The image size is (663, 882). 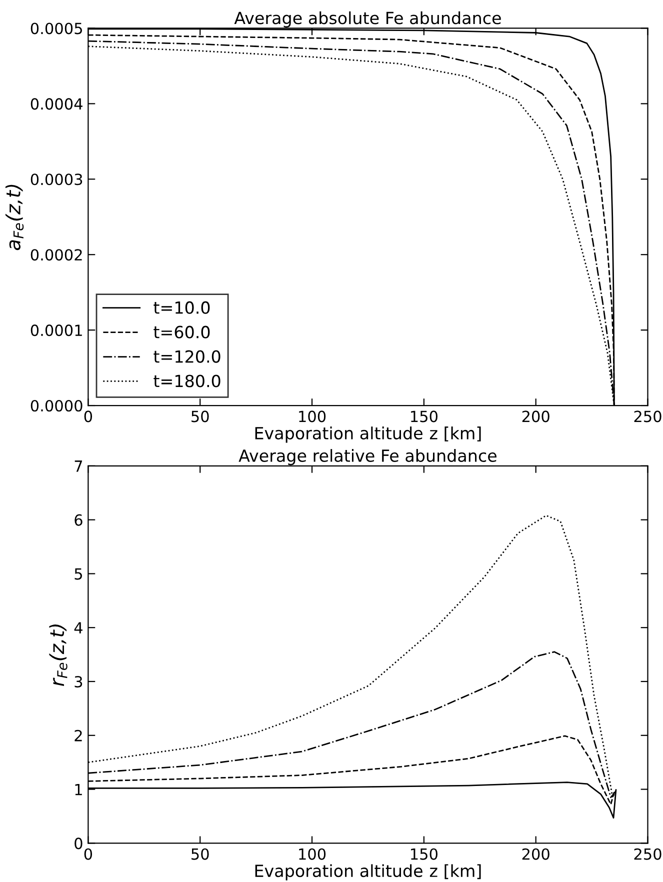 I want to click on y-tick-label: 3, so click(x=78, y=682).